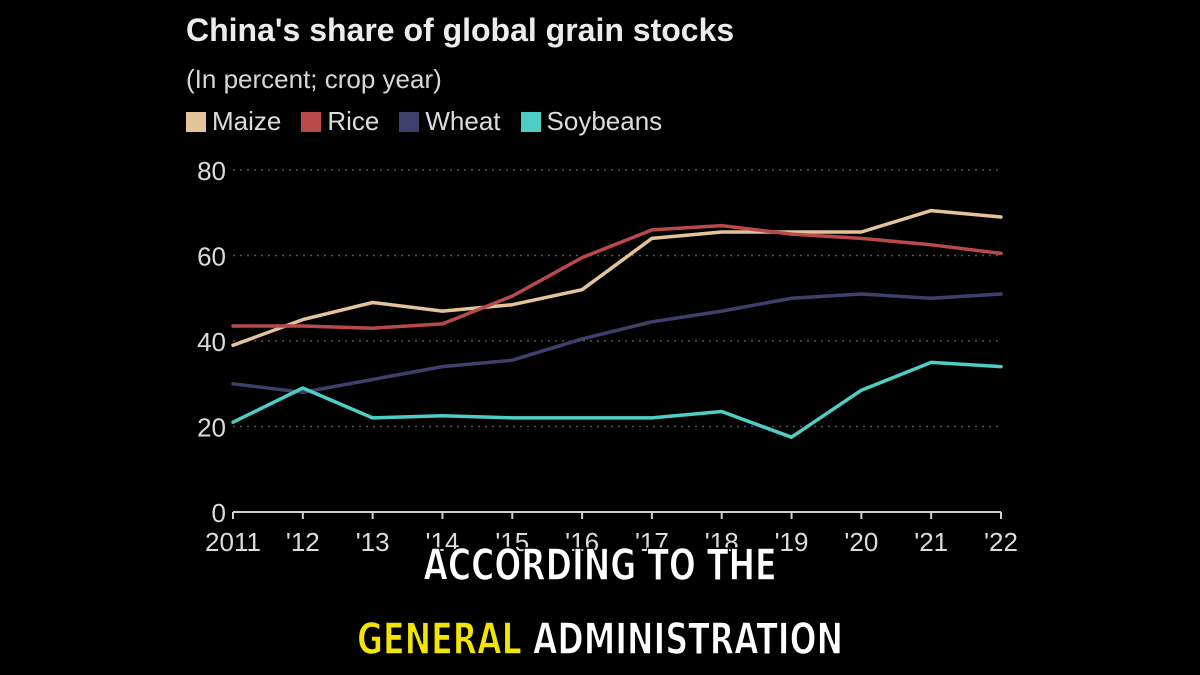 The width and height of the screenshot is (1200, 675). I want to click on legend-item-wheat: Wheat, so click(450, 121).